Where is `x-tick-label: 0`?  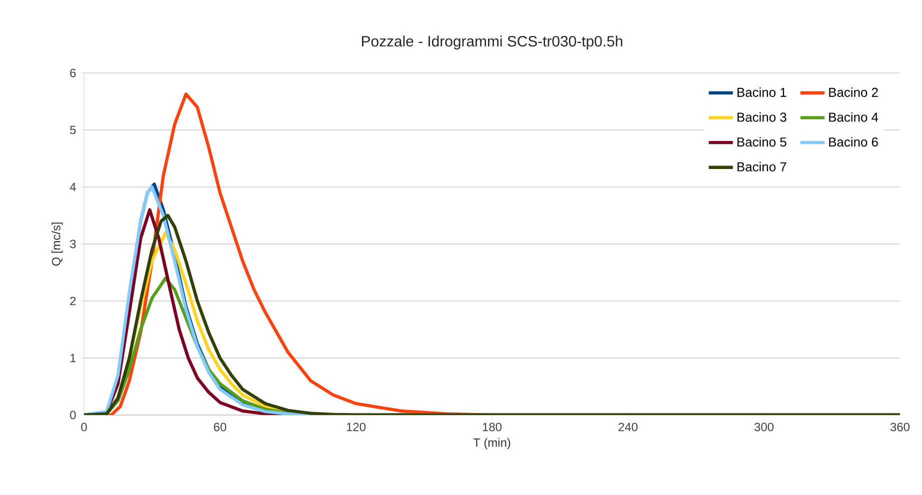 x-tick-label: 0 is located at coordinates (84, 427).